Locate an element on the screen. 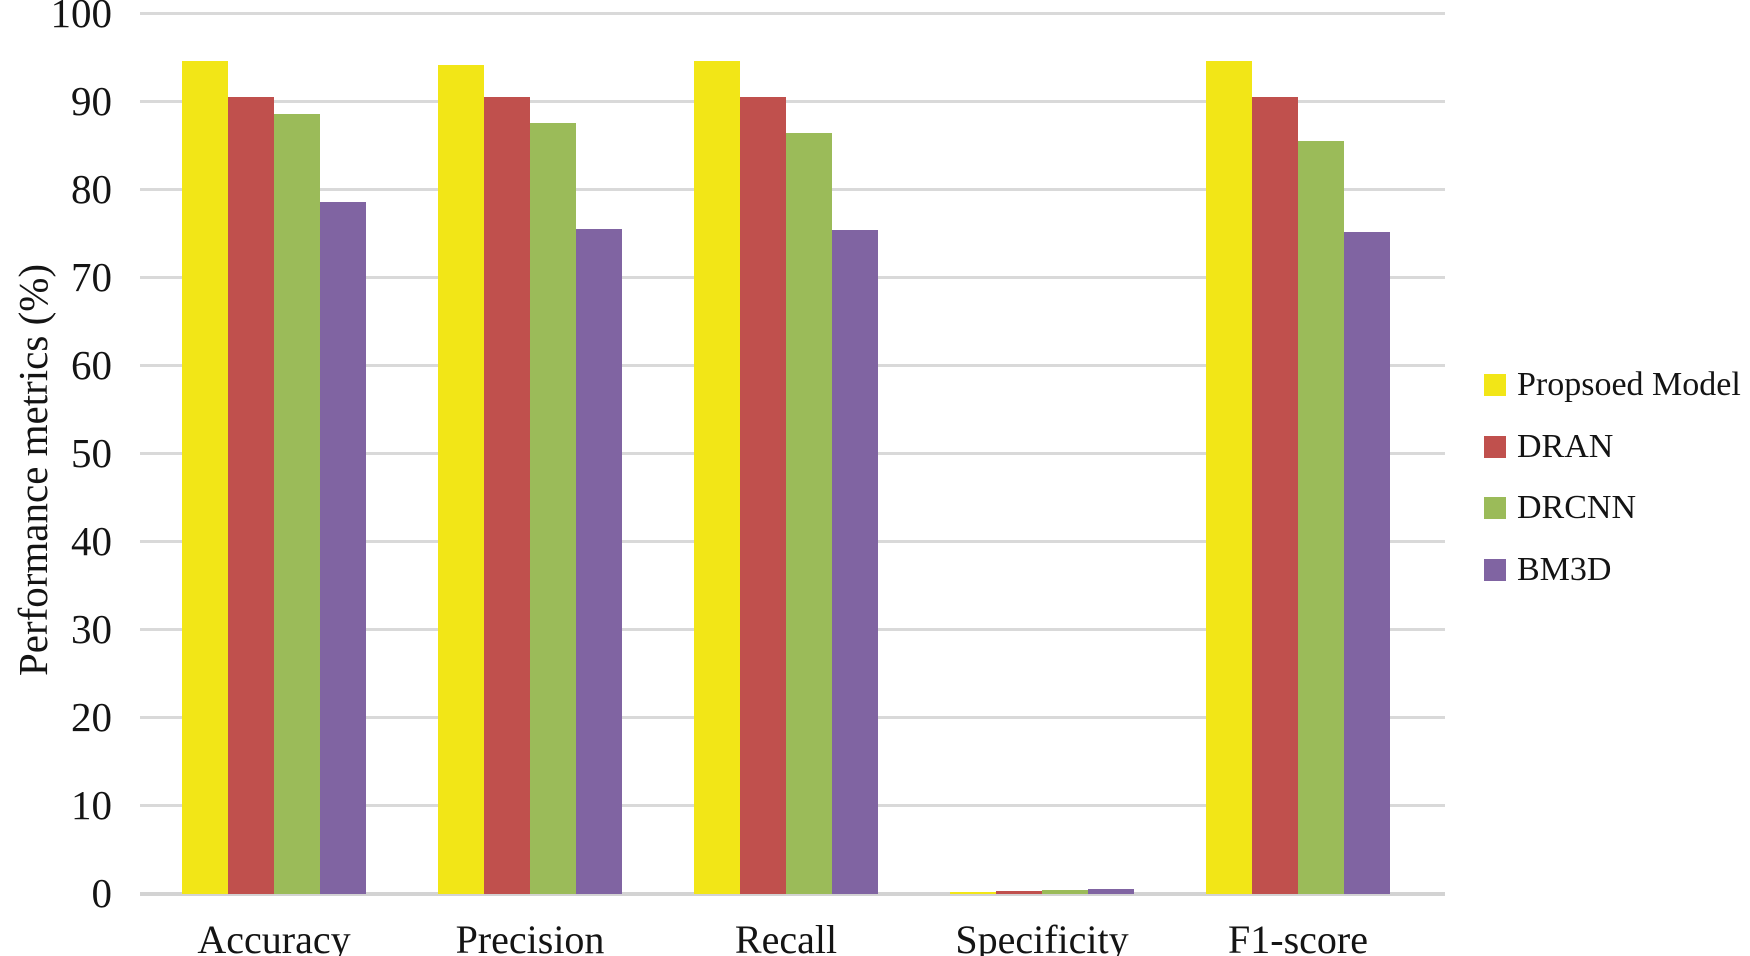 The image size is (1750, 956). y-tick-label: 10 is located at coordinates (91, 805).